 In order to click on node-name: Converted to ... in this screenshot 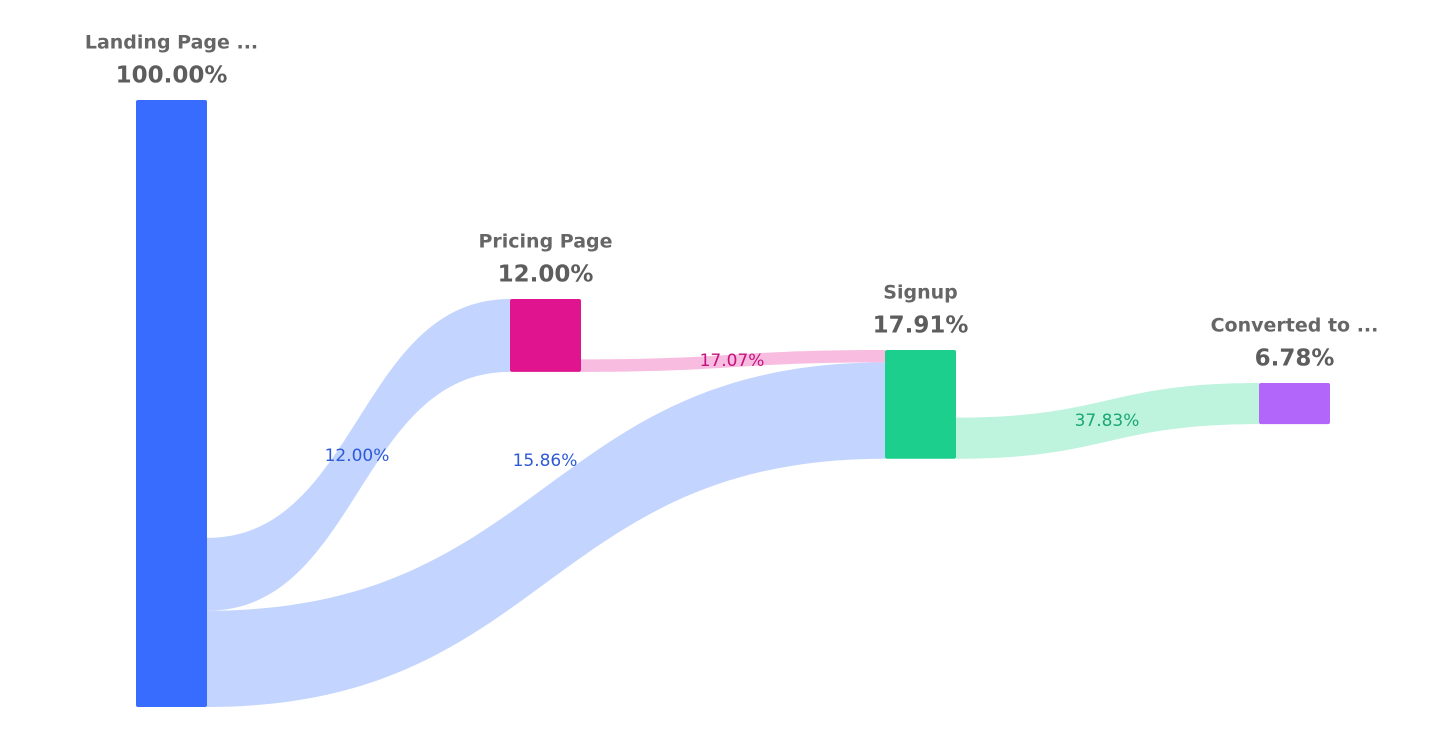, I will do `click(1295, 326)`.